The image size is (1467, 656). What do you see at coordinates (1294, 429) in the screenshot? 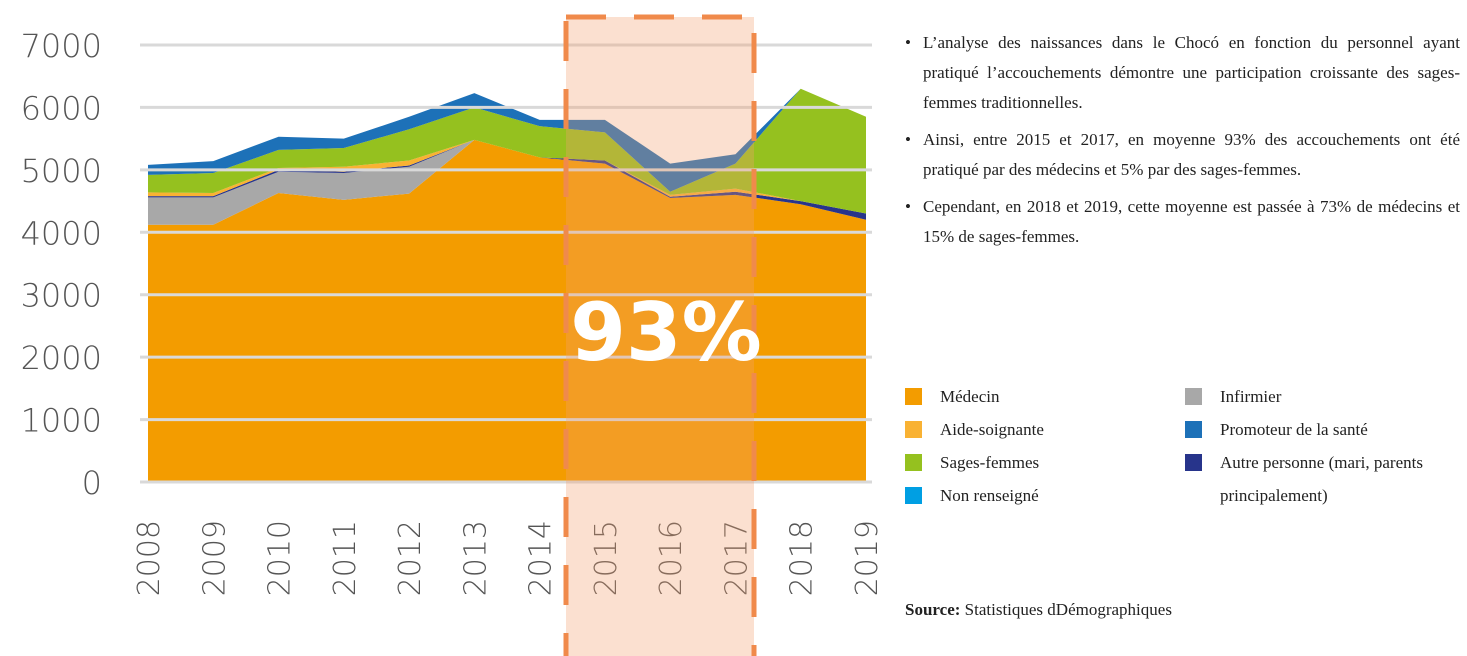
I see `legend-label: Promoteur de la santé` at bounding box center [1294, 429].